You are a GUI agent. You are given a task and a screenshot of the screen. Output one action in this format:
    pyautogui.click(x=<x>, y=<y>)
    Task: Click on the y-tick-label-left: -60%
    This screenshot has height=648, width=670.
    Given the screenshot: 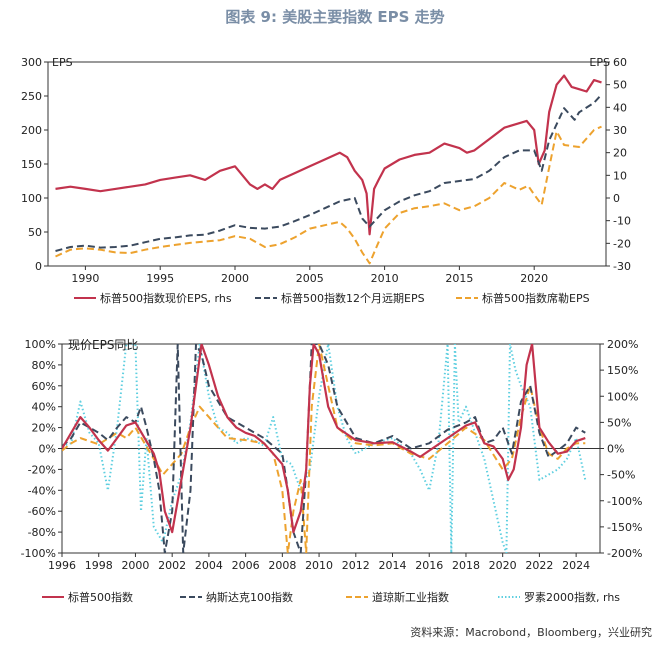 What is the action you would take?
    pyautogui.click(x=42, y=511)
    